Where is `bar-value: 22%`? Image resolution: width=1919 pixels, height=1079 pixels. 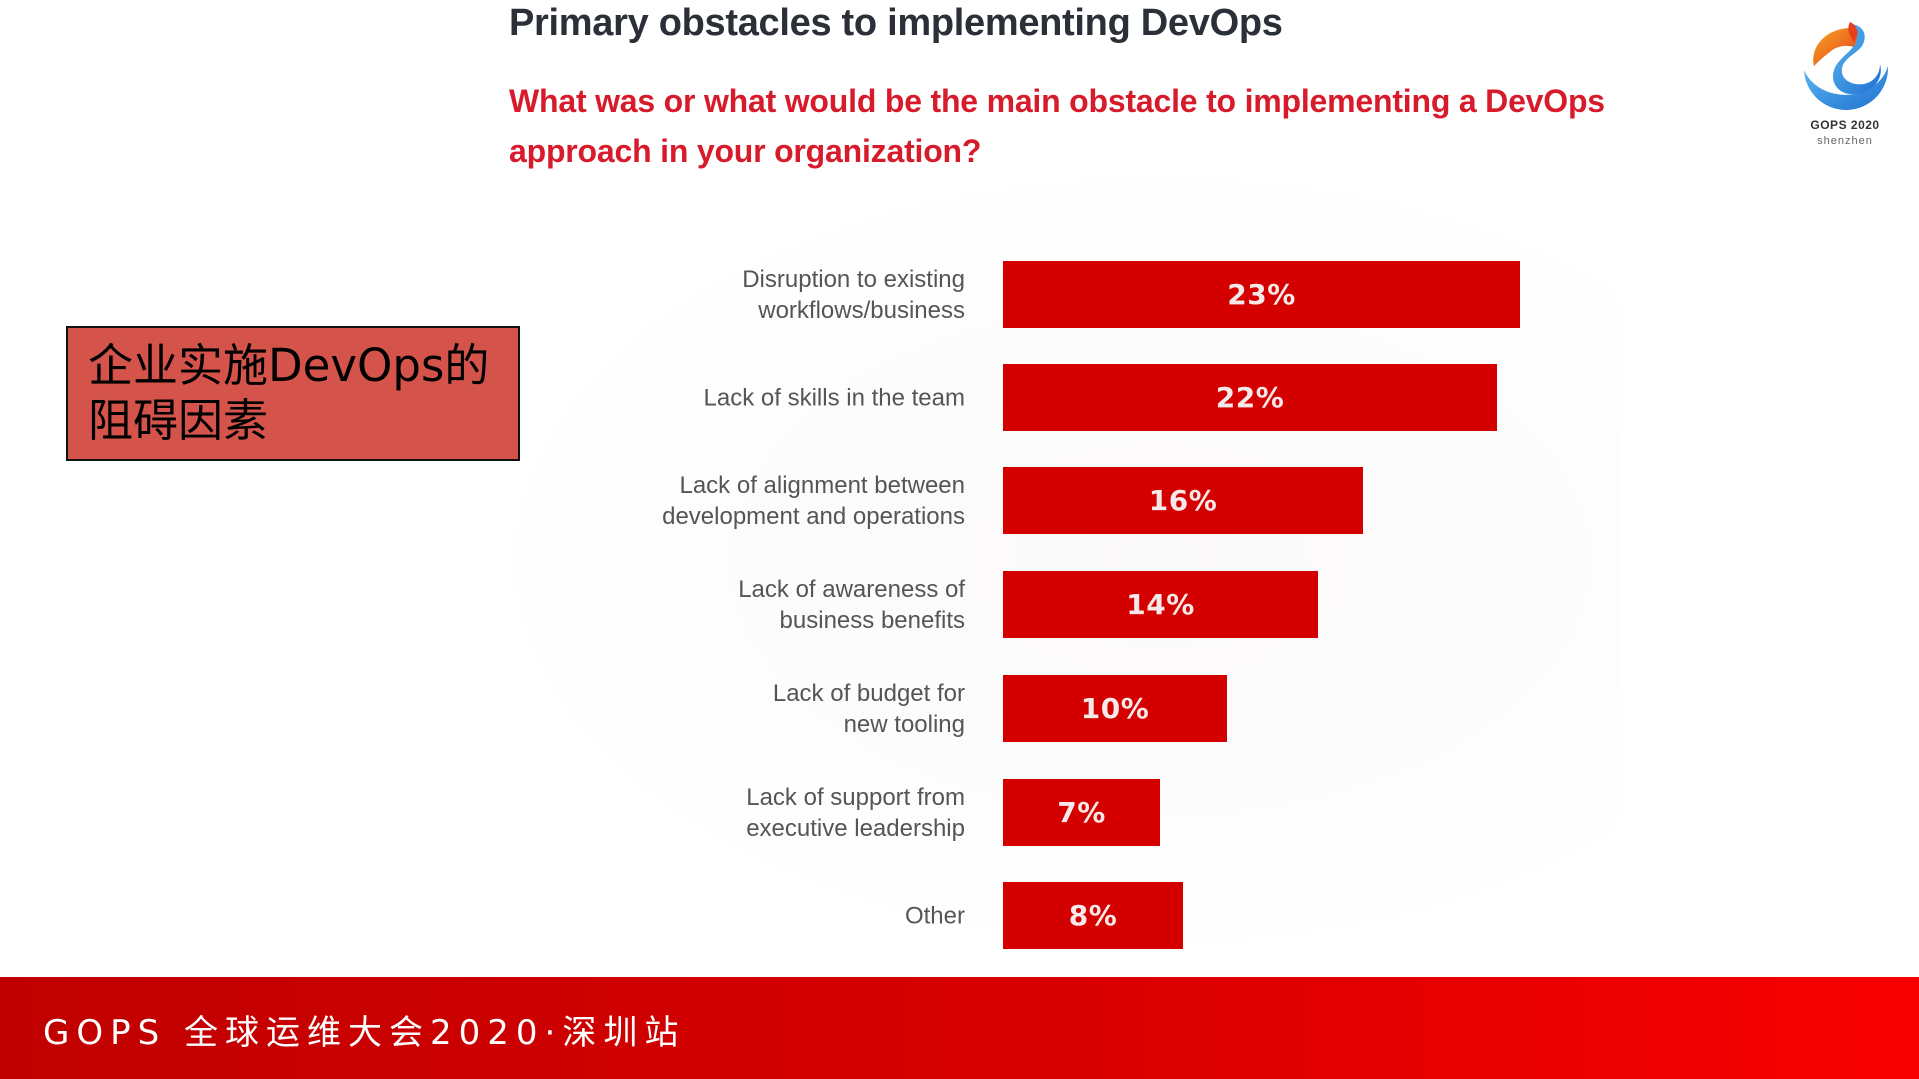
bar-value: 22% is located at coordinates (1250, 397).